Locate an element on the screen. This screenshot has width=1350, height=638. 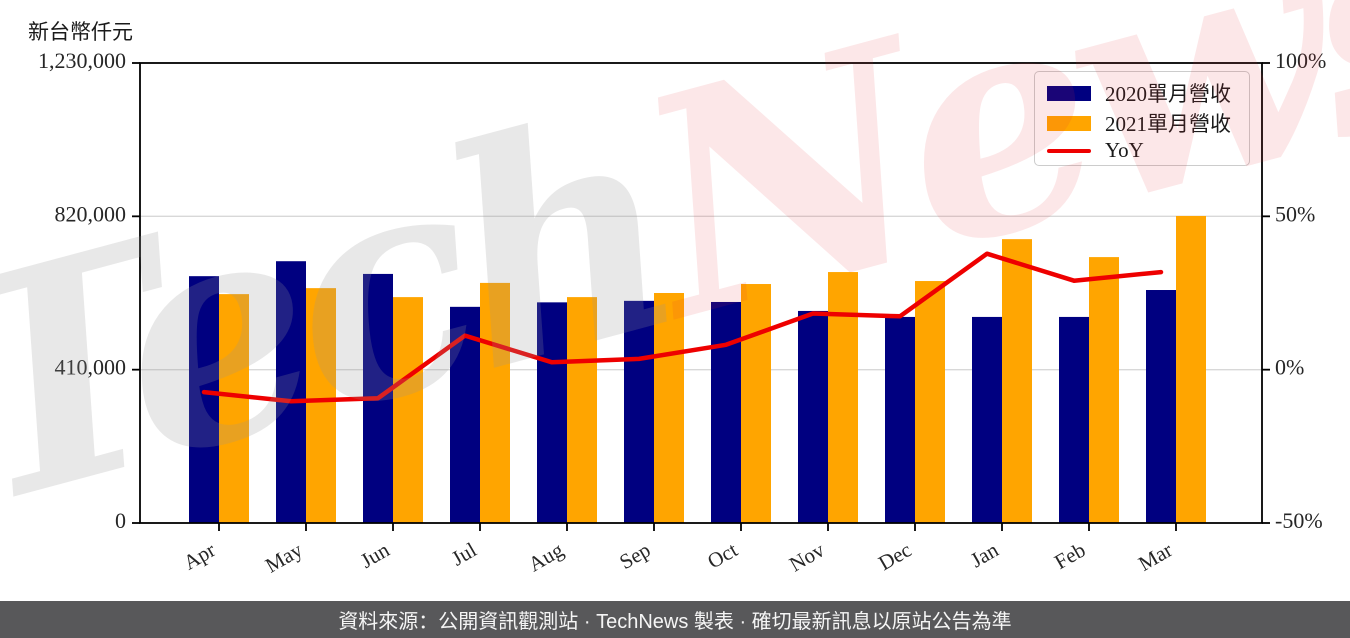
bar-2021-Aug is located at coordinates (582, 410).